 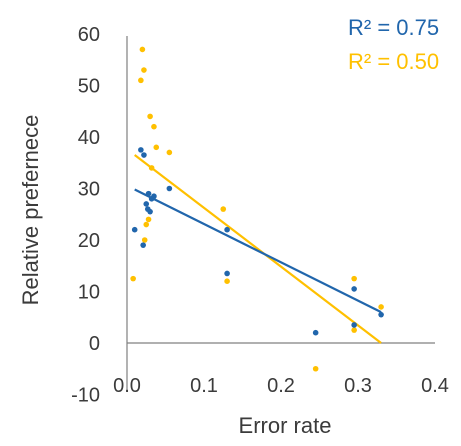 What do you see at coordinates (89, 190) in the screenshot?
I see `y-tick-label: 30` at bounding box center [89, 190].